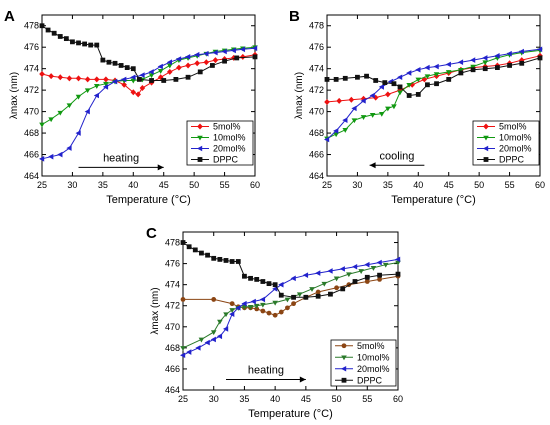  What do you see at coordinates (103, 185) in the screenshot?
I see `x-tick-label: 35` at bounding box center [103, 185].